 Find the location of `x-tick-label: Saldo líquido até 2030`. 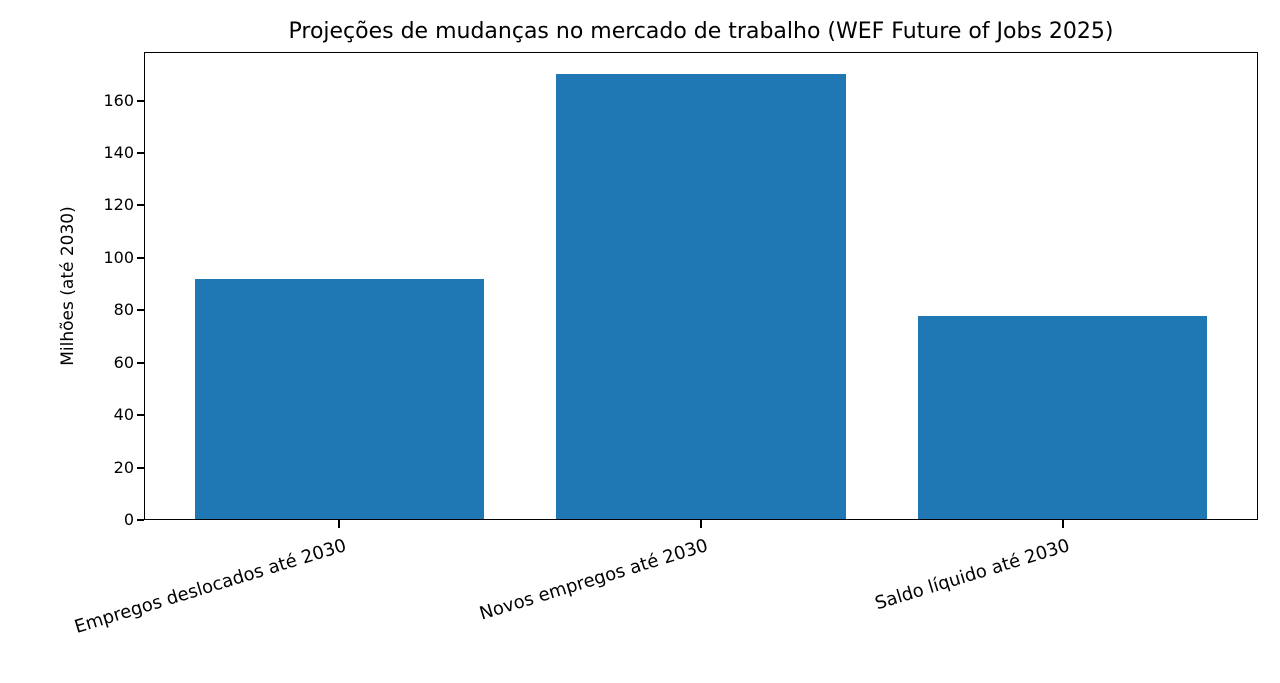

x-tick-label: Saldo líquido até 2030 is located at coordinates (972, 575).